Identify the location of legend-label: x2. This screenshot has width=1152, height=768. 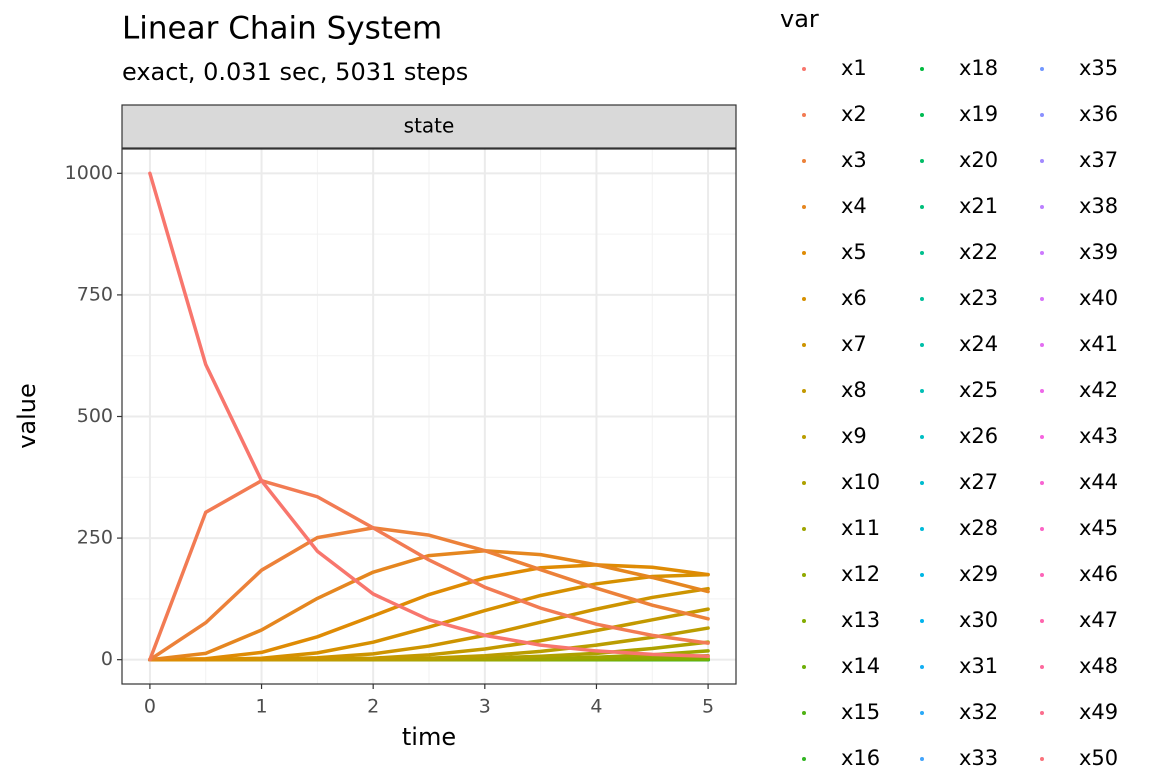
(854, 114).